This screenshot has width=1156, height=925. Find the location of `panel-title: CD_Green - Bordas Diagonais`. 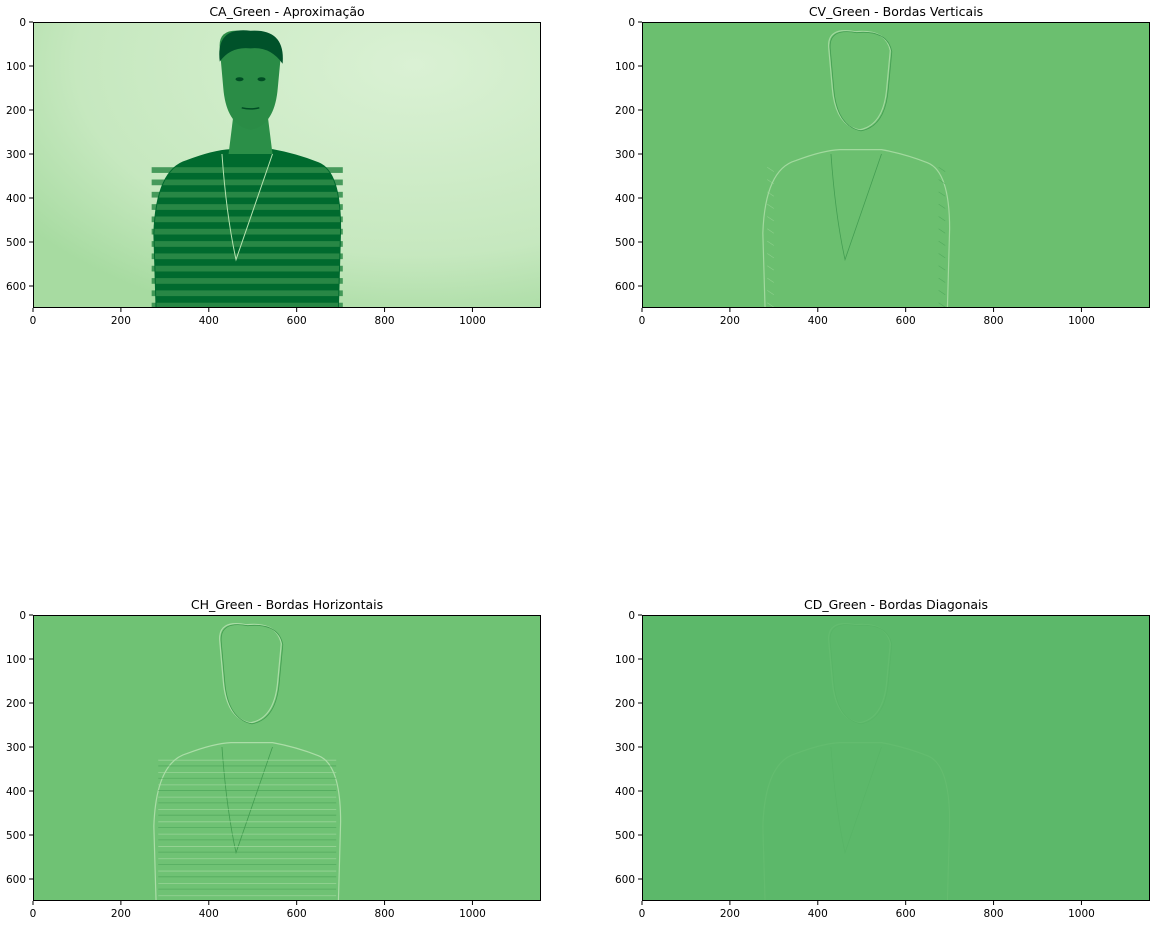

panel-title: CD_Green - Bordas Diagonais is located at coordinates (896, 604).